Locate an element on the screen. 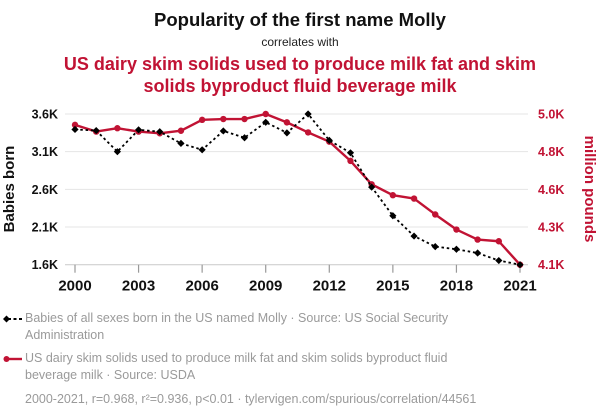  dashed-line-diamond-icon is located at coordinates (12, 319).